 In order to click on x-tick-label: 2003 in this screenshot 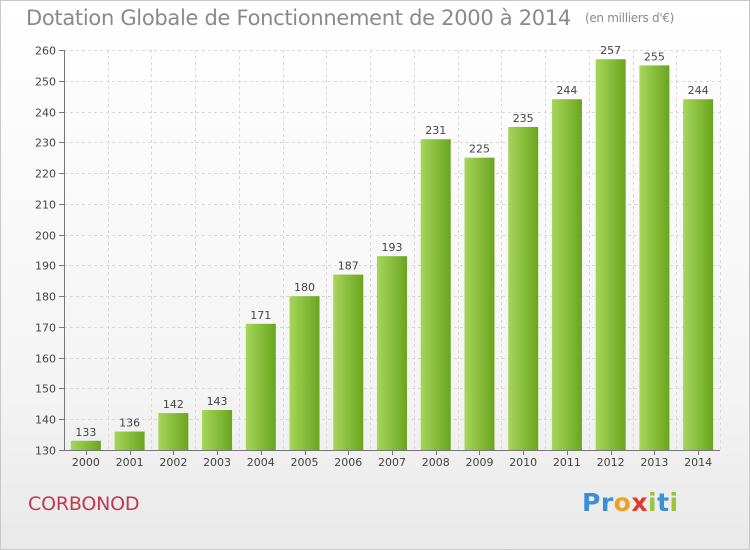, I will do `click(217, 462)`.